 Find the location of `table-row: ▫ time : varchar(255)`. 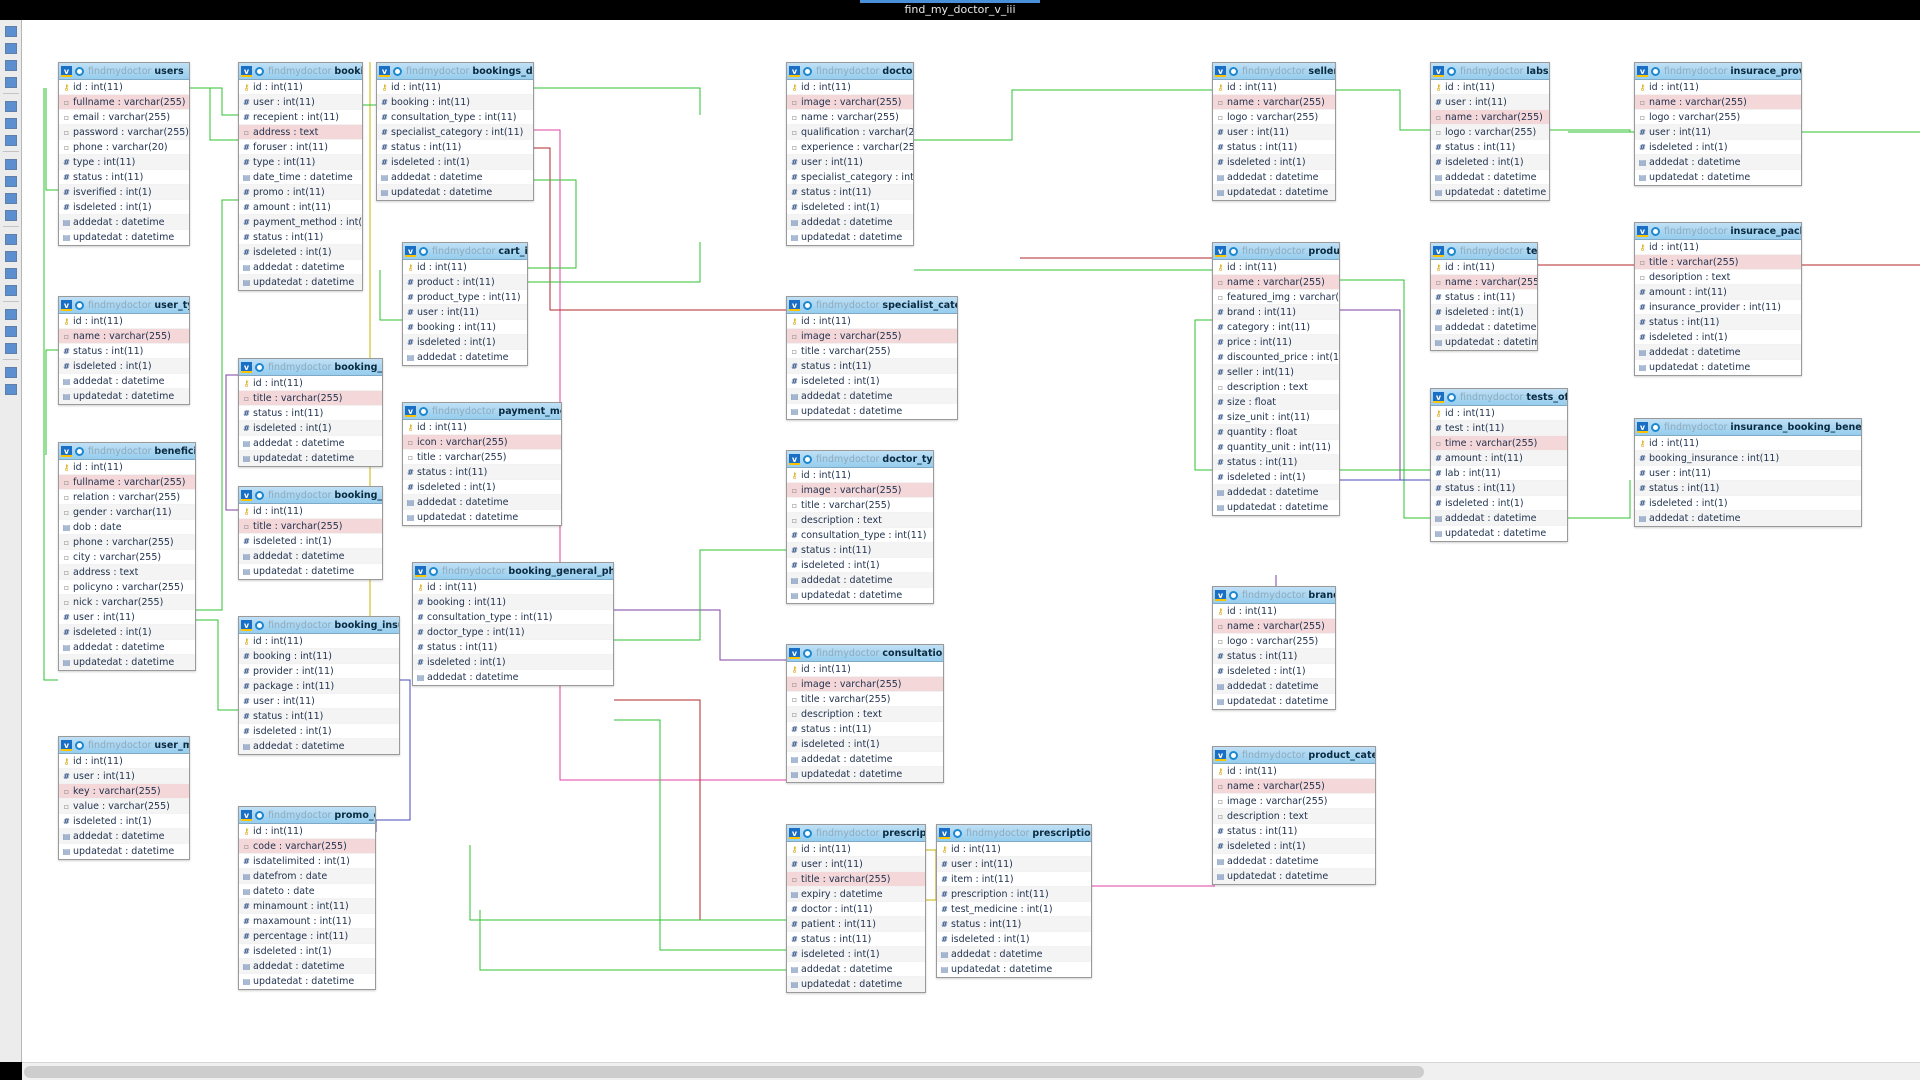

table-row: ▫ time : varchar(255) is located at coordinates (1499, 443).